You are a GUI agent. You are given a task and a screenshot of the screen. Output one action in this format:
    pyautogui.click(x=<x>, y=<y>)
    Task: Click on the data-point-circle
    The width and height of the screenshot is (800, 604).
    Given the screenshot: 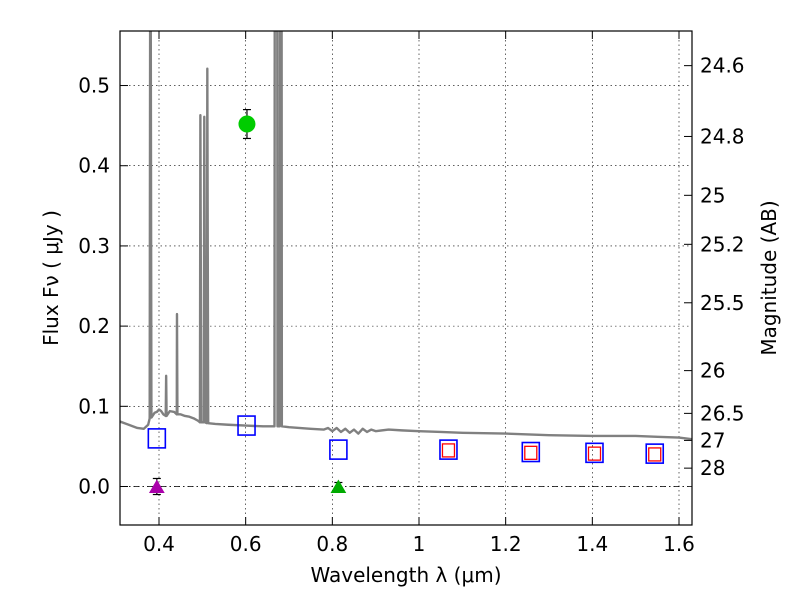 What is the action you would take?
    pyautogui.click(x=247, y=124)
    